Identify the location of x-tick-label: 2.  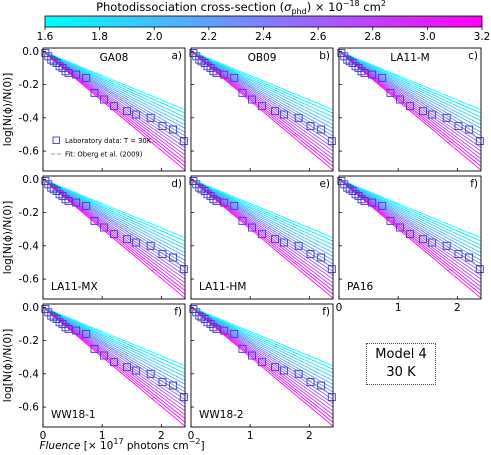
(161, 436).